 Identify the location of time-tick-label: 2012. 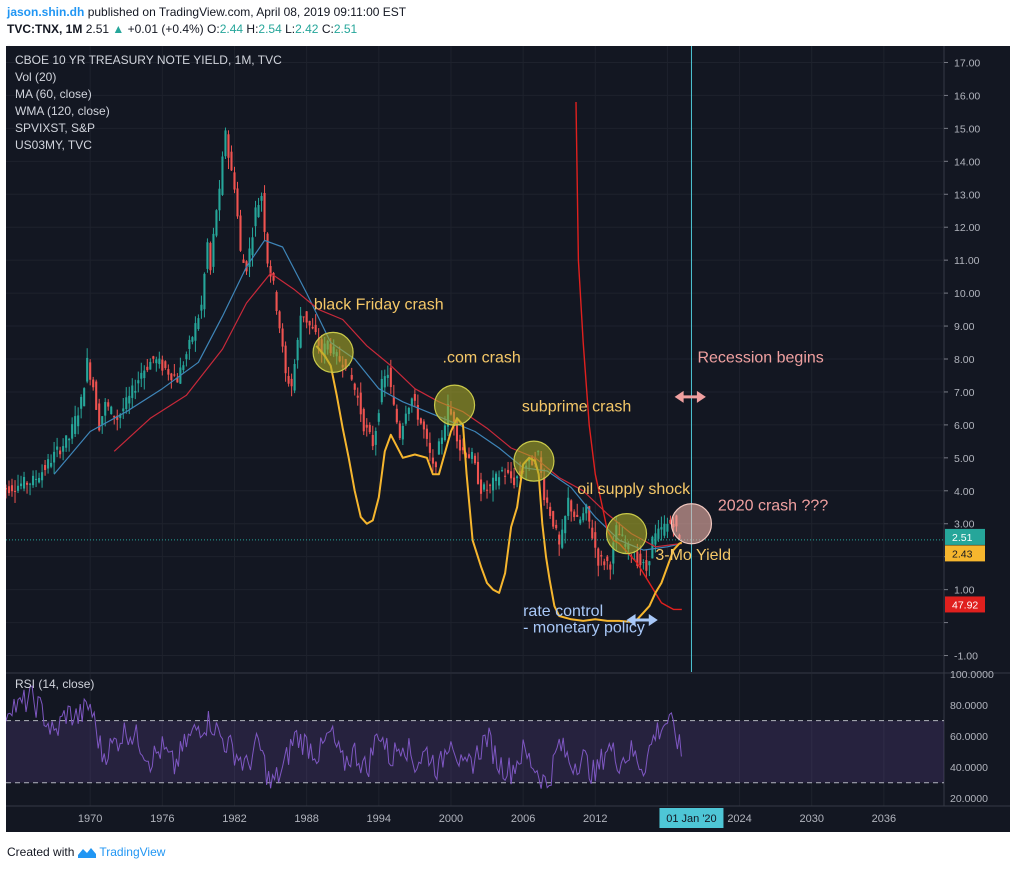
(595, 819).